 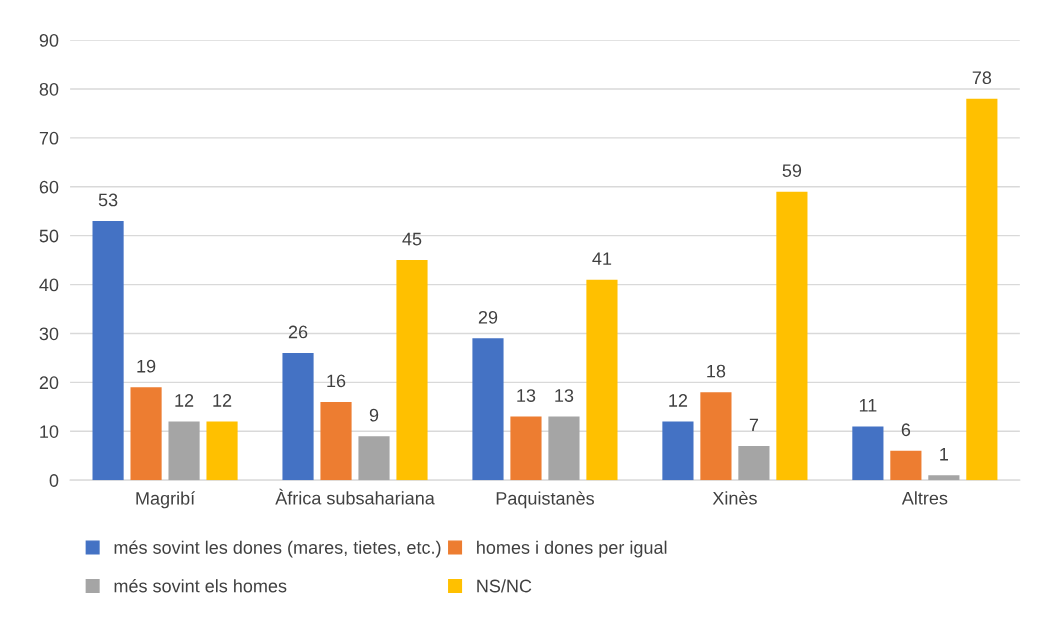 What do you see at coordinates (298, 332) in the screenshot?
I see `data-label: 26` at bounding box center [298, 332].